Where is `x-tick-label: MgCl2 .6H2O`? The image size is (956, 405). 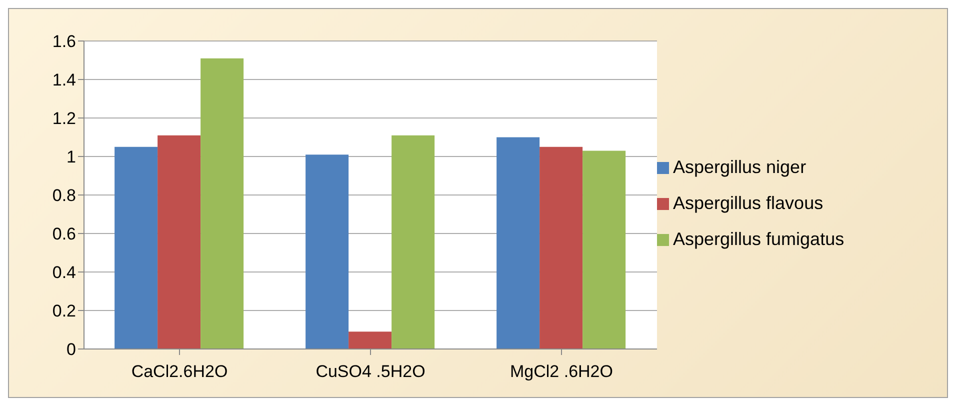
x-tick-label: MgCl2 .6H2O is located at coordinates (561, 372).